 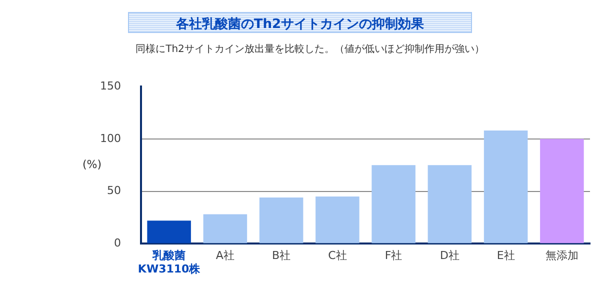 What do you see at coordinates (337, 255) in the screenshot?
I see `x-tick-label: C社` at bounding box center [337, 255].